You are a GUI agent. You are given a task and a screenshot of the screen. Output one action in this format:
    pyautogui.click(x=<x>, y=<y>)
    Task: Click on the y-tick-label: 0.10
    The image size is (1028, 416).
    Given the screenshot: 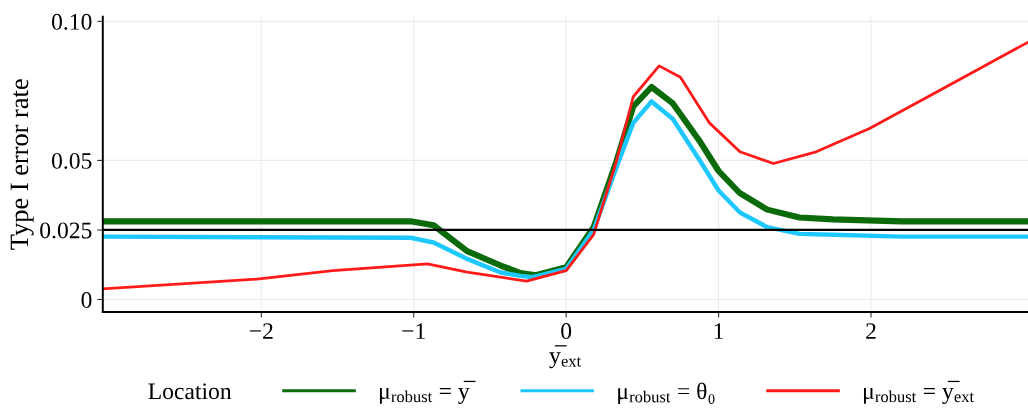 What is the action you would take?
    pyautogui.click(x=71, y=21)
    